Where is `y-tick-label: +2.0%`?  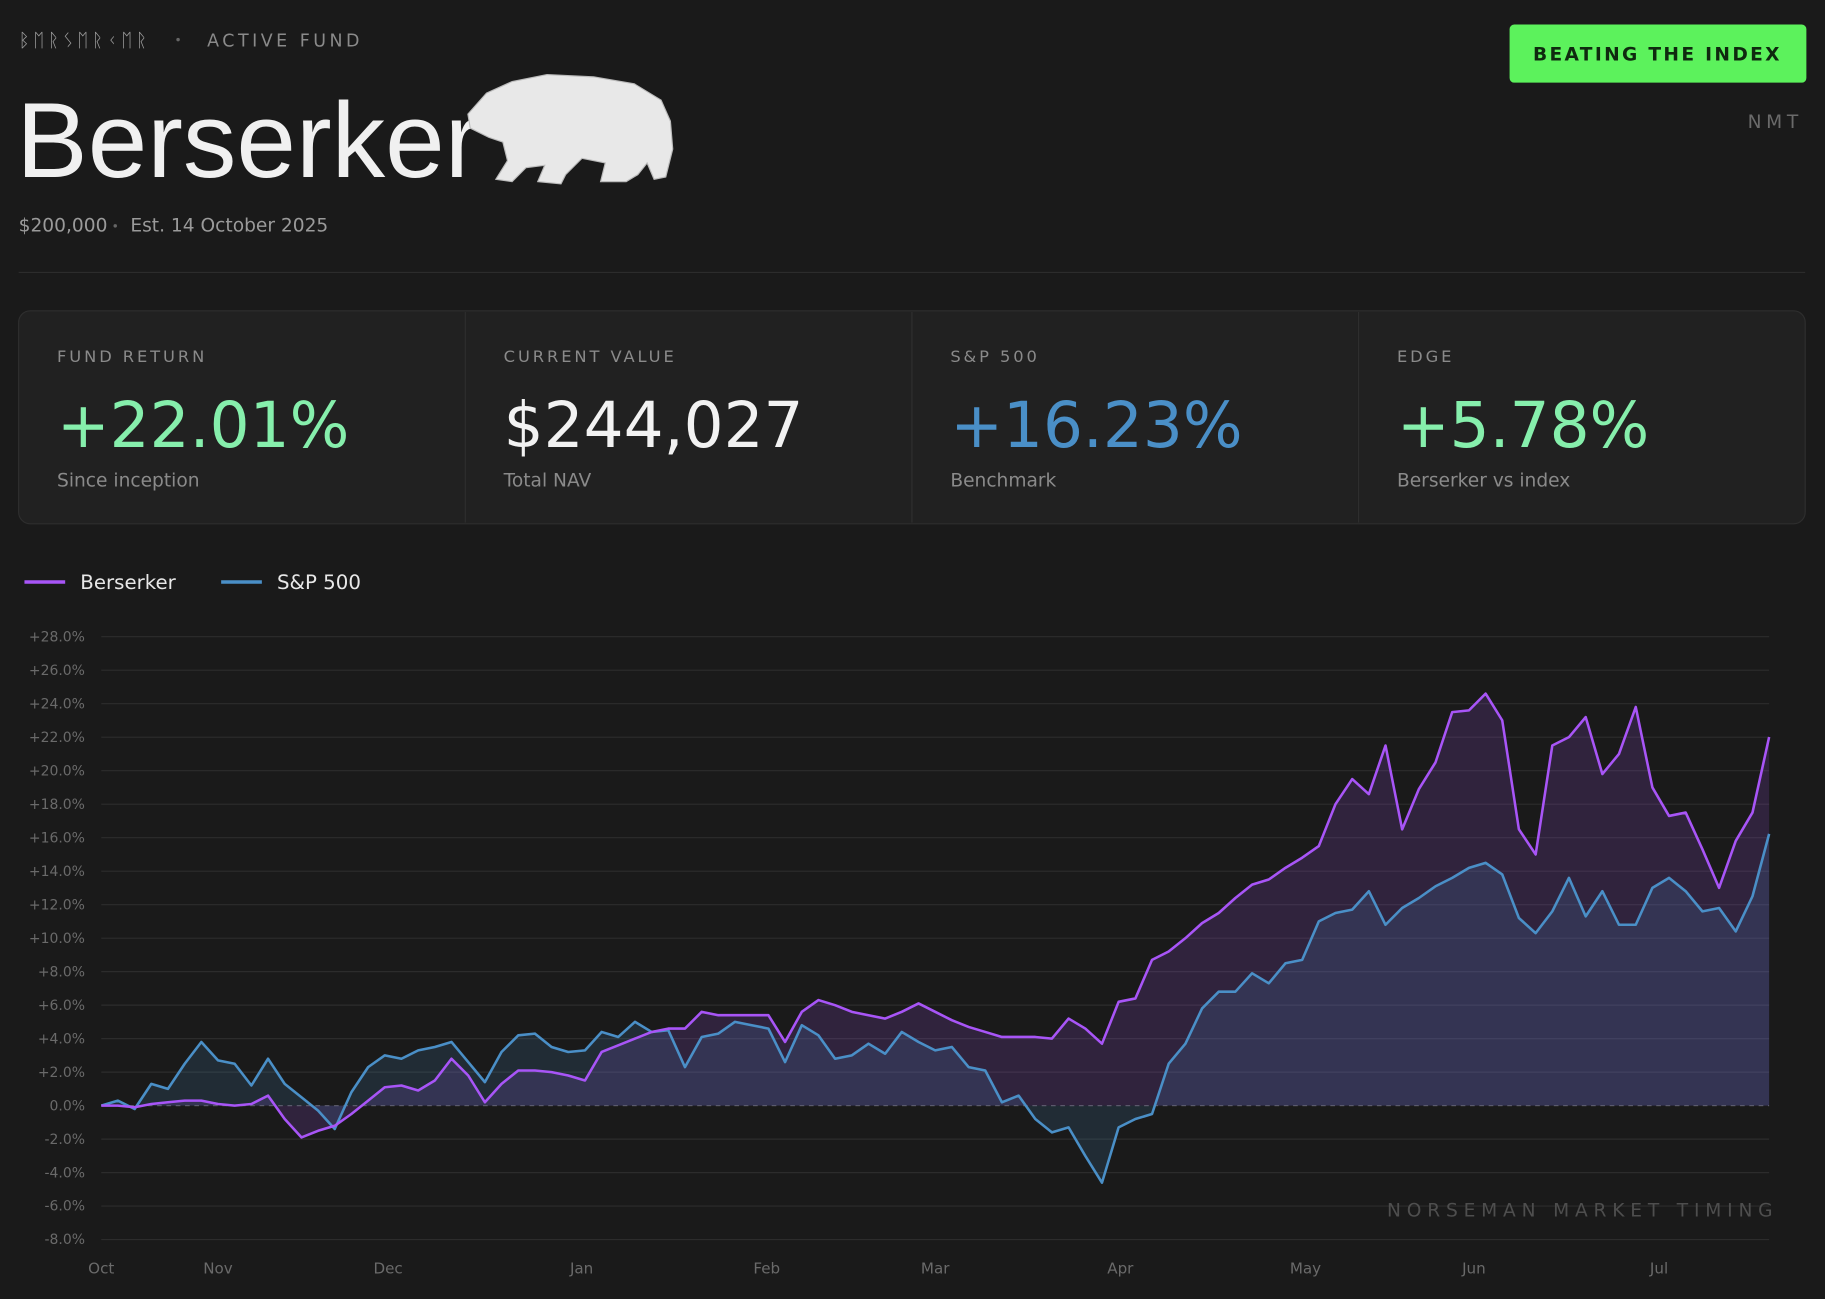 y-tick-label: +2.0% is located at coordinates (61, 1073).